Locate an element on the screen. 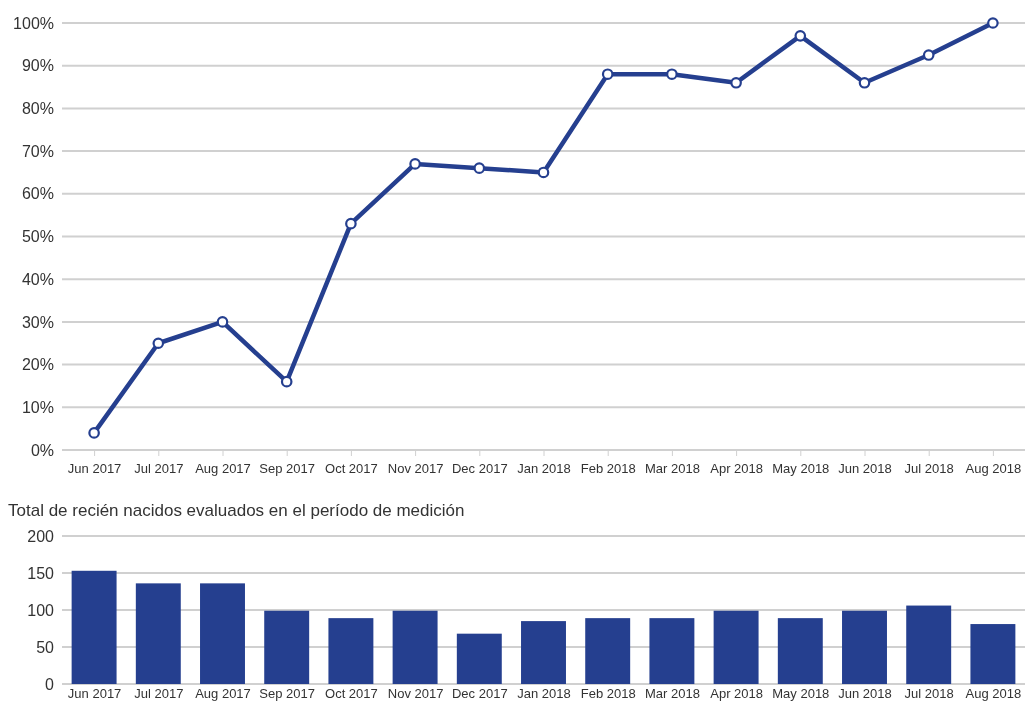  y-tick-label: 40% is located at coordinates (37, 279).